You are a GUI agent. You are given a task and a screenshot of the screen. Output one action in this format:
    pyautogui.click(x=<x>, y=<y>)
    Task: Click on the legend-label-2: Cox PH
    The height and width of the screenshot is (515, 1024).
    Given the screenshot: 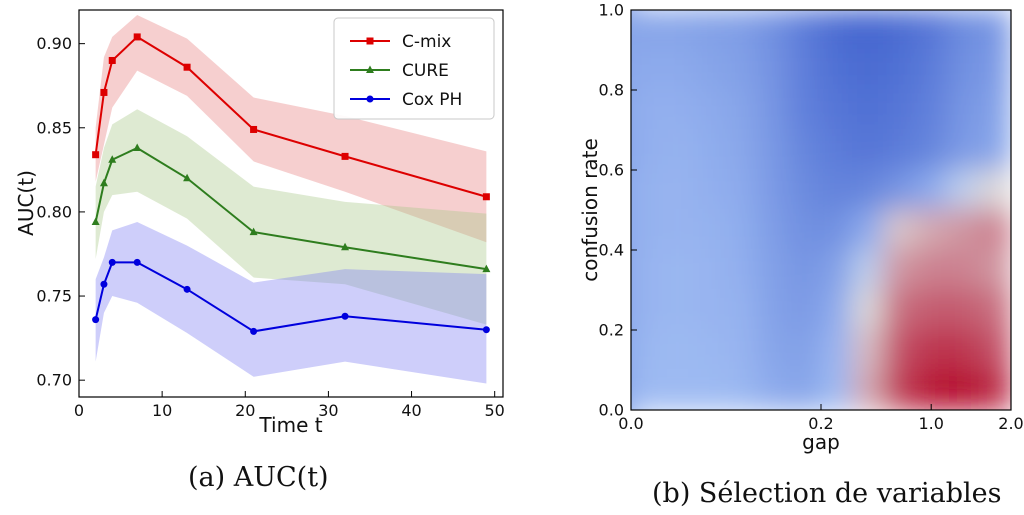 What is the action you would take?
    pyautogui.click(x=432, y=100)
    